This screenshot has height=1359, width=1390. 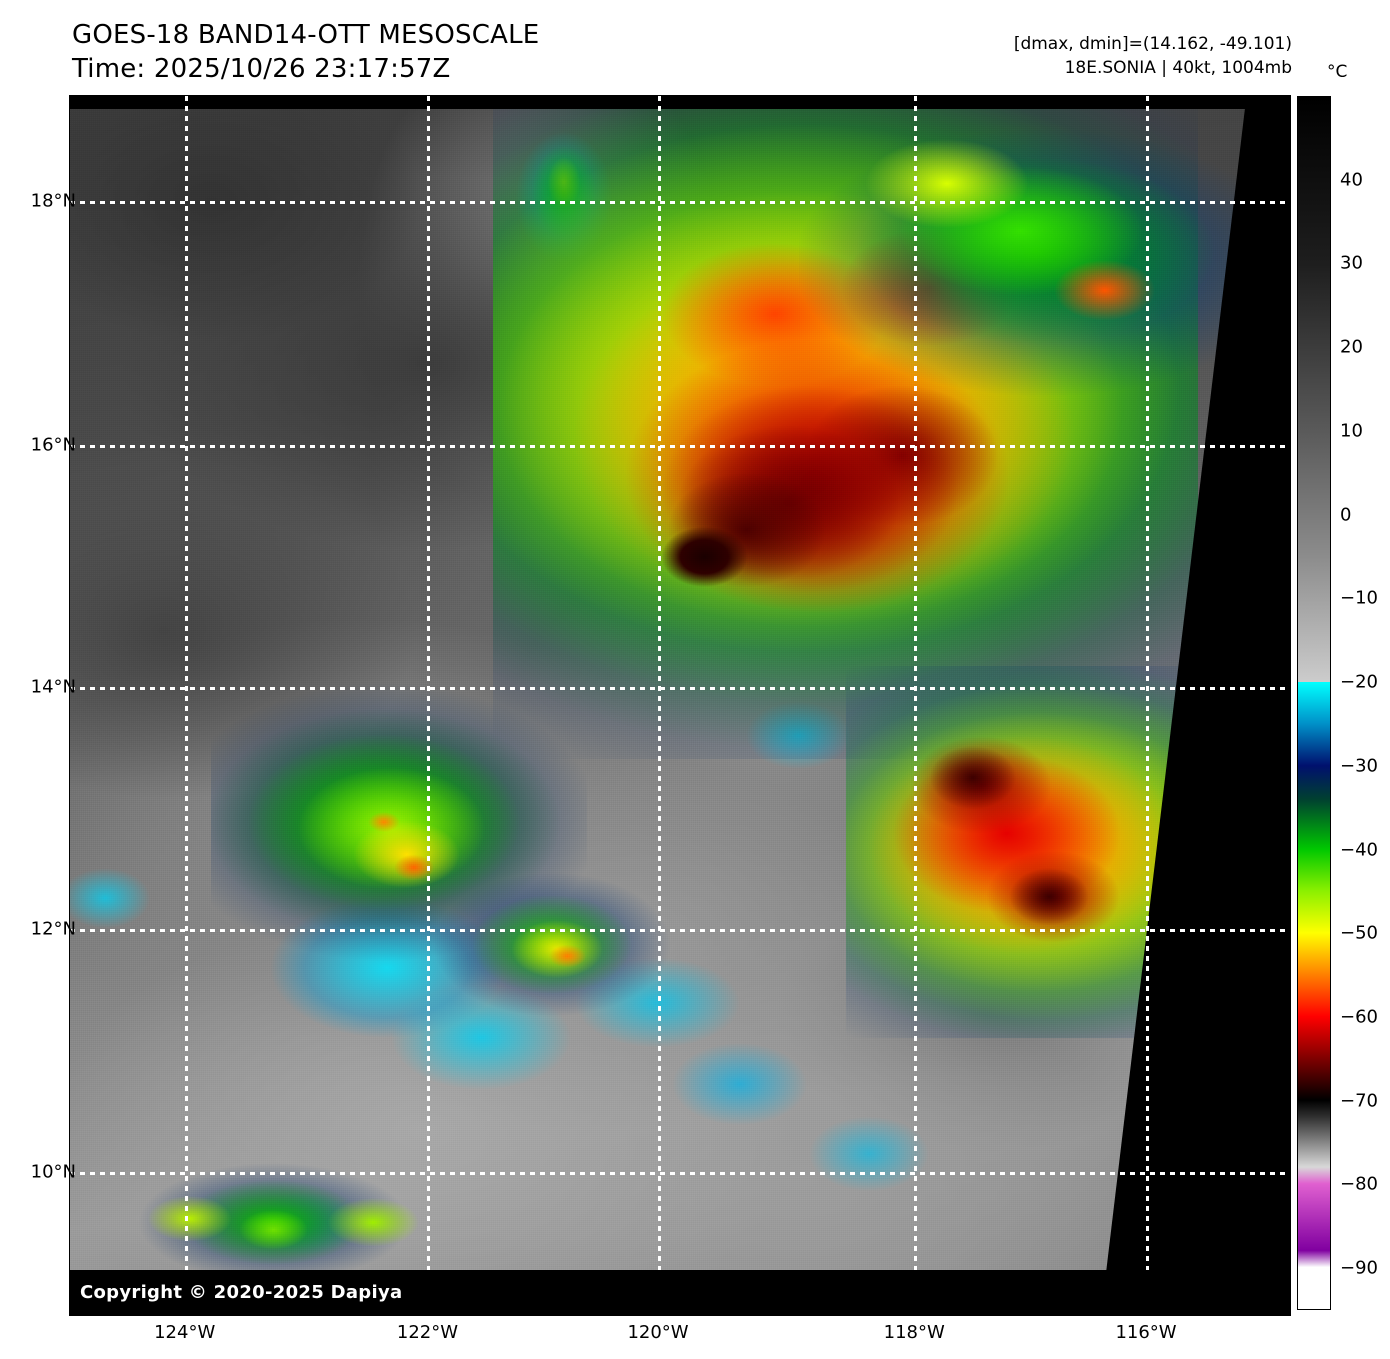 I want to click on colorbar-tick-label: −20, so click(x=1359, y=682).